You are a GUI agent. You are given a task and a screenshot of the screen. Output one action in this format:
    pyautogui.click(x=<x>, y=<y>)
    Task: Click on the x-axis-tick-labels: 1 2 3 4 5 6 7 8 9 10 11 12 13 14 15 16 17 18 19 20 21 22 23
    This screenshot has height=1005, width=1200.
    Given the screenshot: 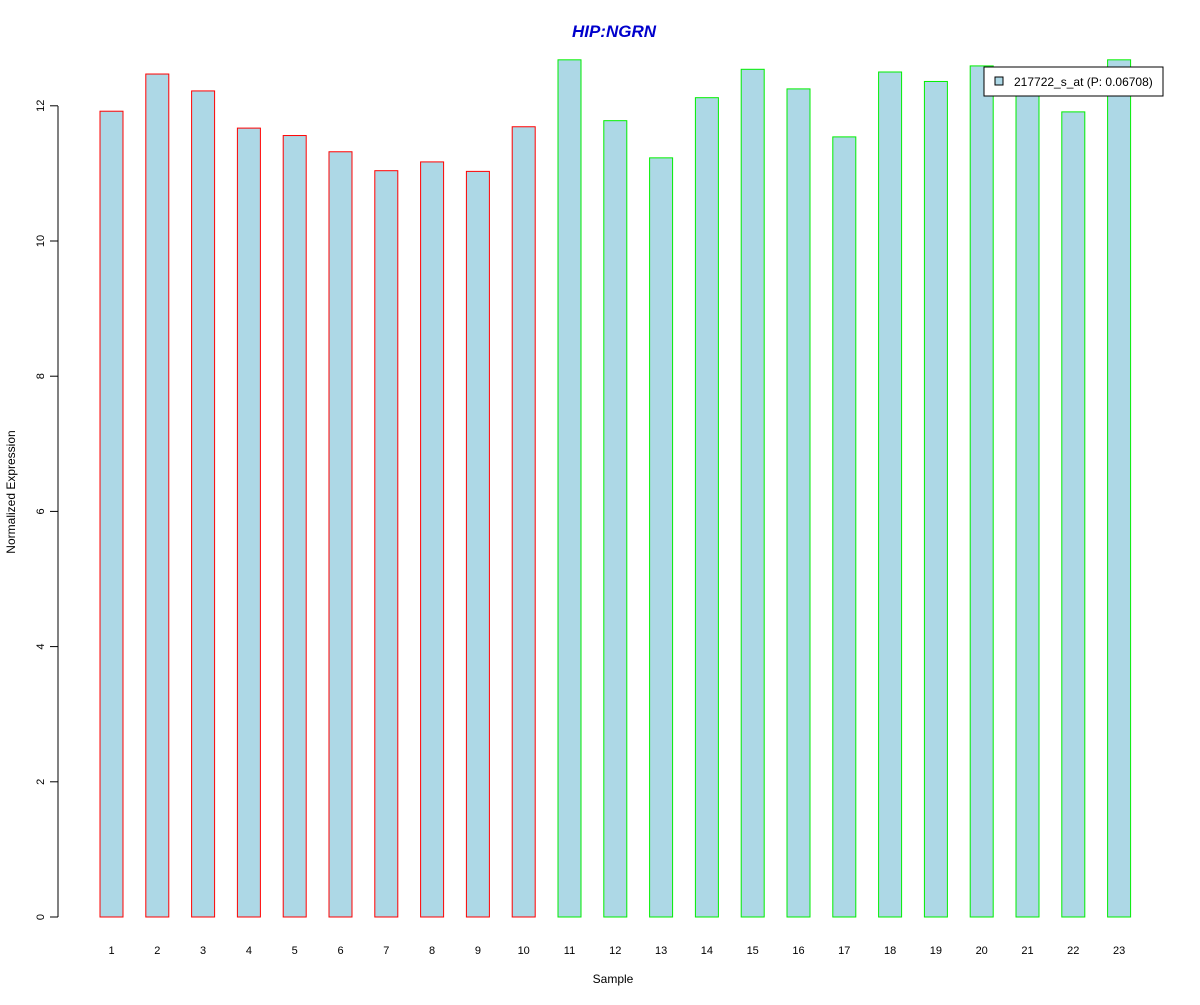 What is the action you would take?
    pyautogui.click(x=616, y=951)
    